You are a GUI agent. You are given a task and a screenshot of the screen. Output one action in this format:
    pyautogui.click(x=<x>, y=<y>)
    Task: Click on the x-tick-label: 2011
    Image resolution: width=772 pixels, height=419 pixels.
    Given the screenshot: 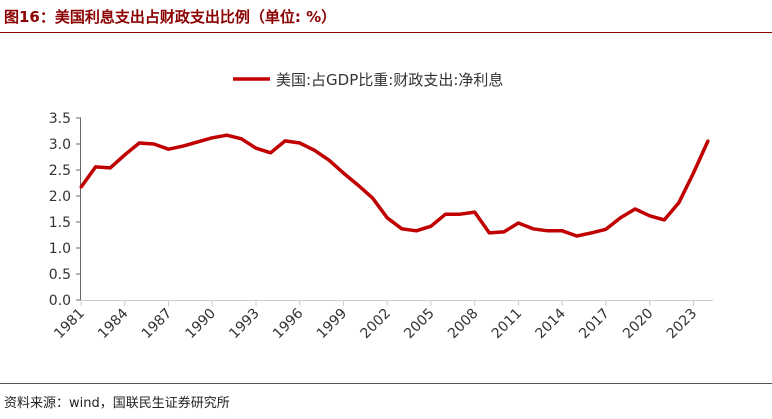 What is the action you would take?
    pyautogui.click(x=507, y=324)
    